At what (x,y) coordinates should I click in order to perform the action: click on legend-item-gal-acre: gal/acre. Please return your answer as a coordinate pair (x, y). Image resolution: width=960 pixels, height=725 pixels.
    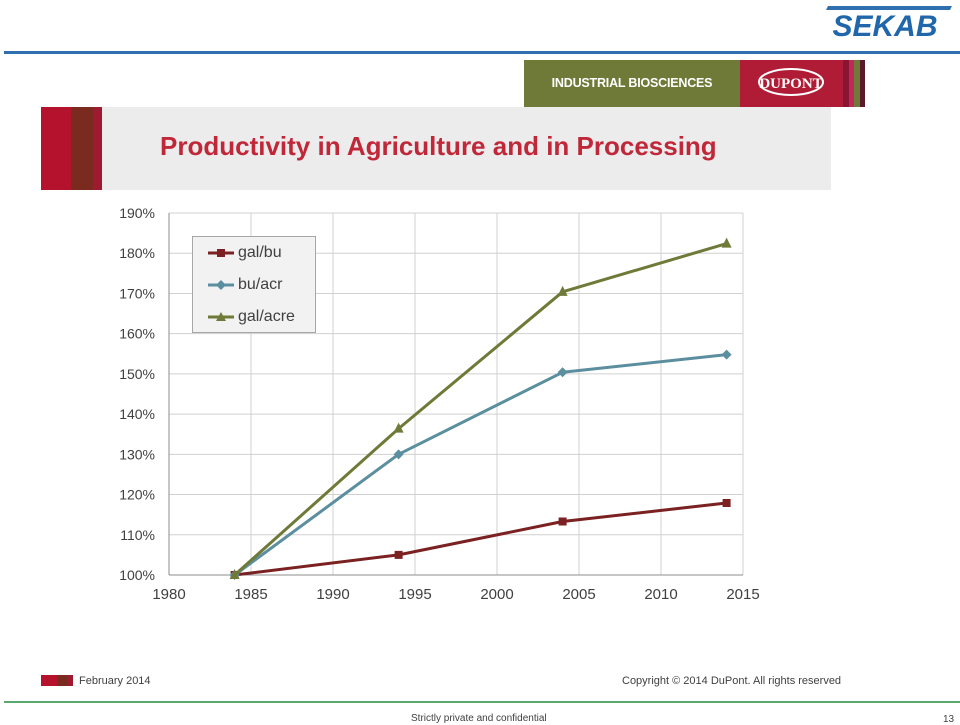
    Looking at the image, I should click on (254, 317).